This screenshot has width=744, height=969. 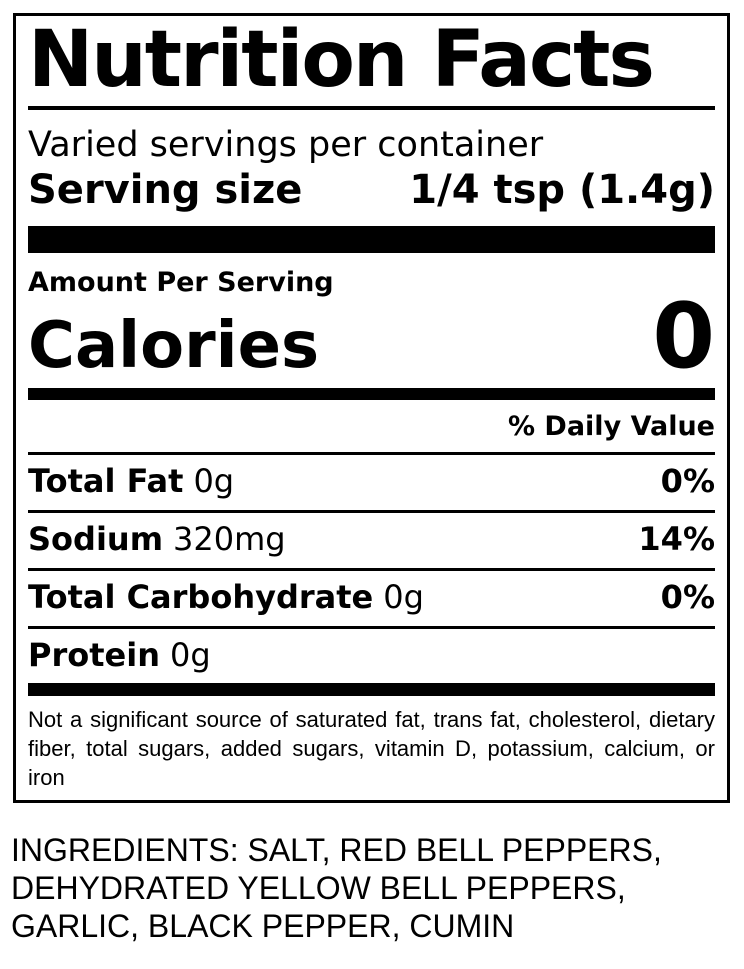 What do you see at coordinates (371, 107) in the screenshot?
I see `title-divider` at bounding box center [371, 107].